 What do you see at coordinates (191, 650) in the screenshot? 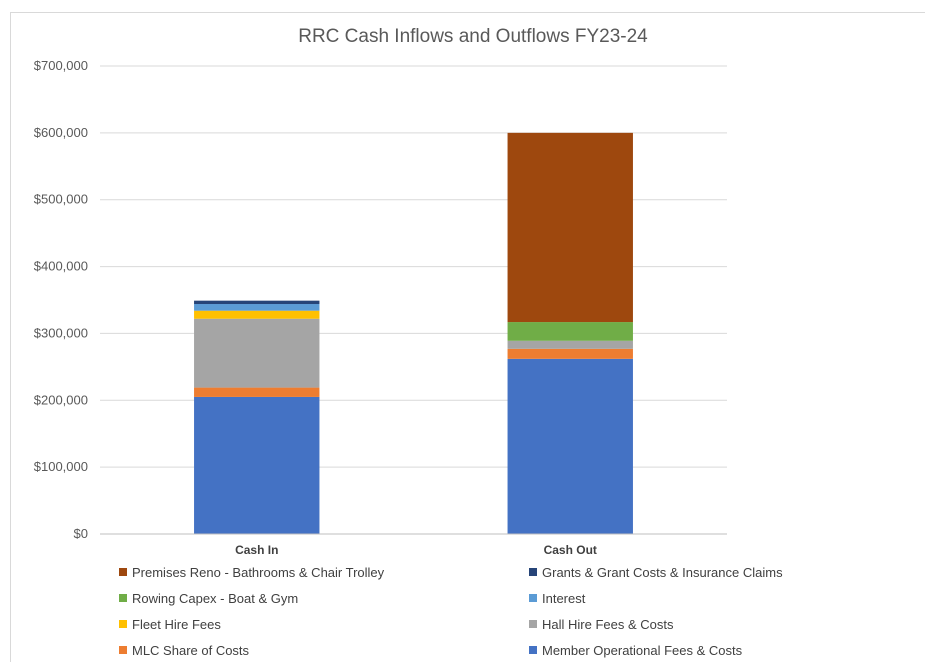
I see `legend-label: MLC Share of Costs` at bounding box center [191, 650].